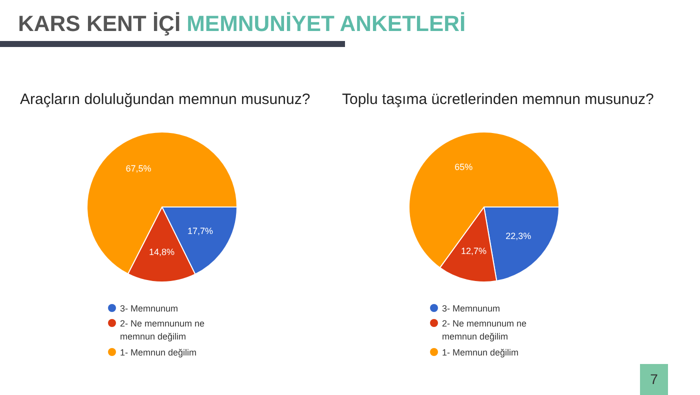 This screenshot has height=395, width=700. What do you see at coordinates (498, 99) in the screenshot?
I see `chart-title: Toplu taşıma ücretlerinden memnun musunuz?` at bounding box center [498, 99].